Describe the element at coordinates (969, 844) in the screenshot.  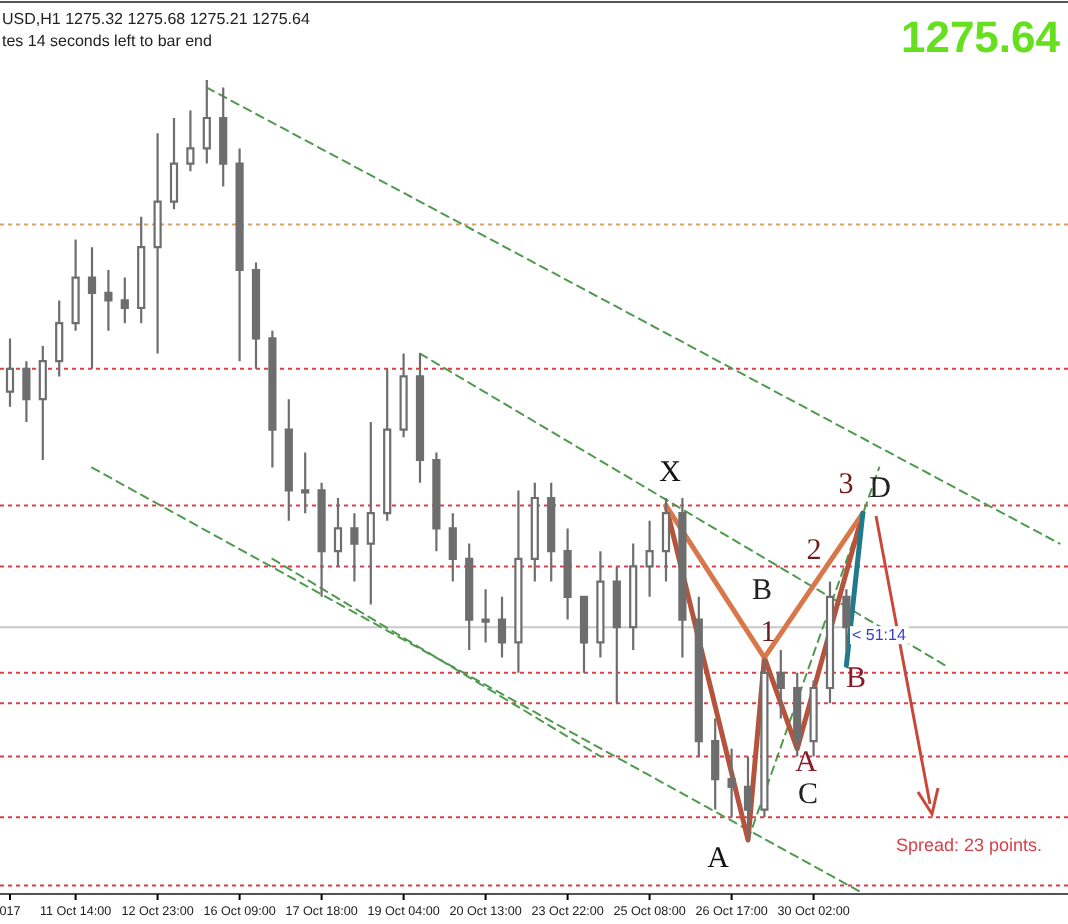
I see `annotation: Spread: 23 points.` at that location.